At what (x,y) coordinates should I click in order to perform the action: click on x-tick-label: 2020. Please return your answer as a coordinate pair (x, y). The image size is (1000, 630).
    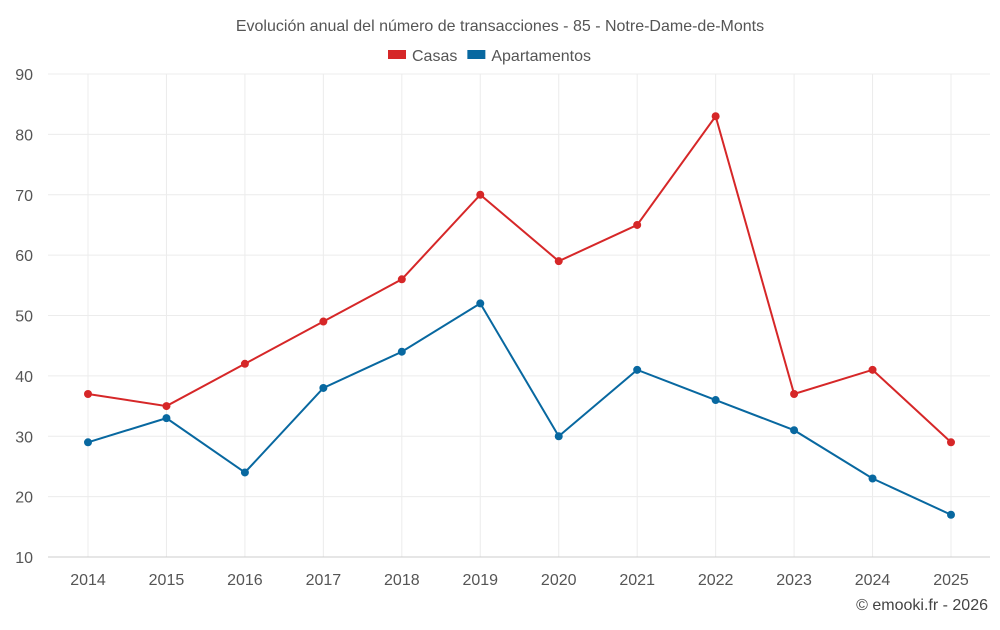
    Looking at the image, I should click on (559, 580).